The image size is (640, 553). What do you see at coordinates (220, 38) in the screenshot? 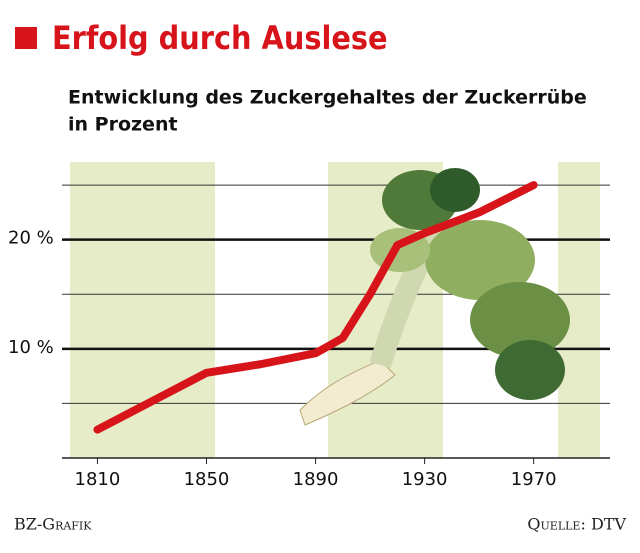
I see `chart-title: Erfolg durch Auslese` at bounding box center [220, 38].